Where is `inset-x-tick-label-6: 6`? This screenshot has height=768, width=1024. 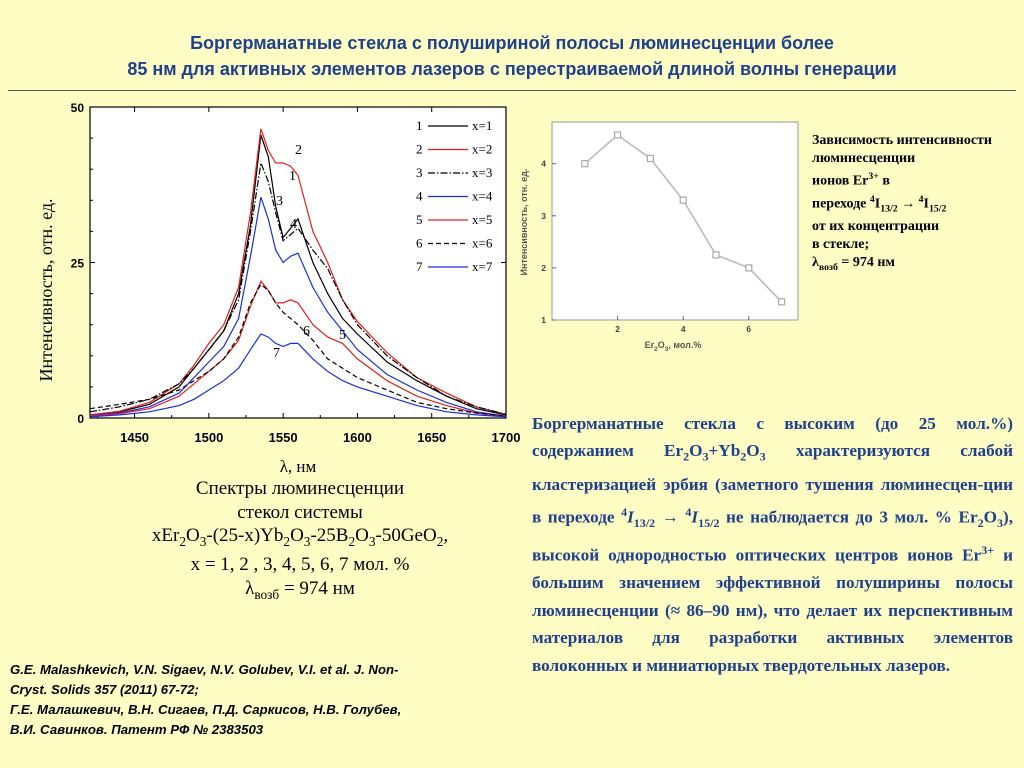
inset-x-tick-label-6: 6 is located at coordinates (748, 329).